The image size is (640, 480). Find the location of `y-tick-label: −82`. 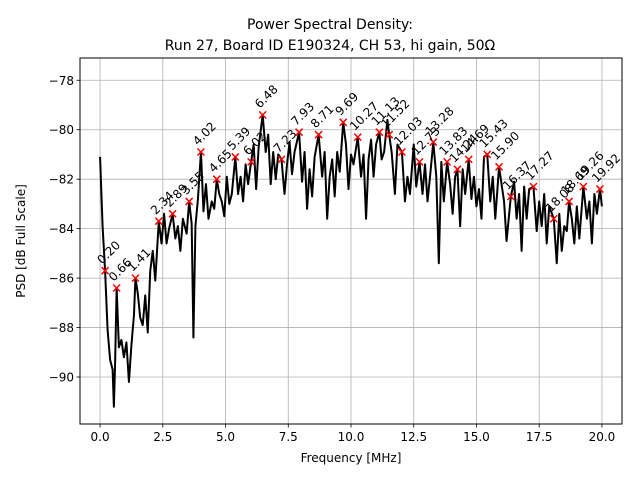

y-tick-label: −82 is located at coordinates (61, 180).